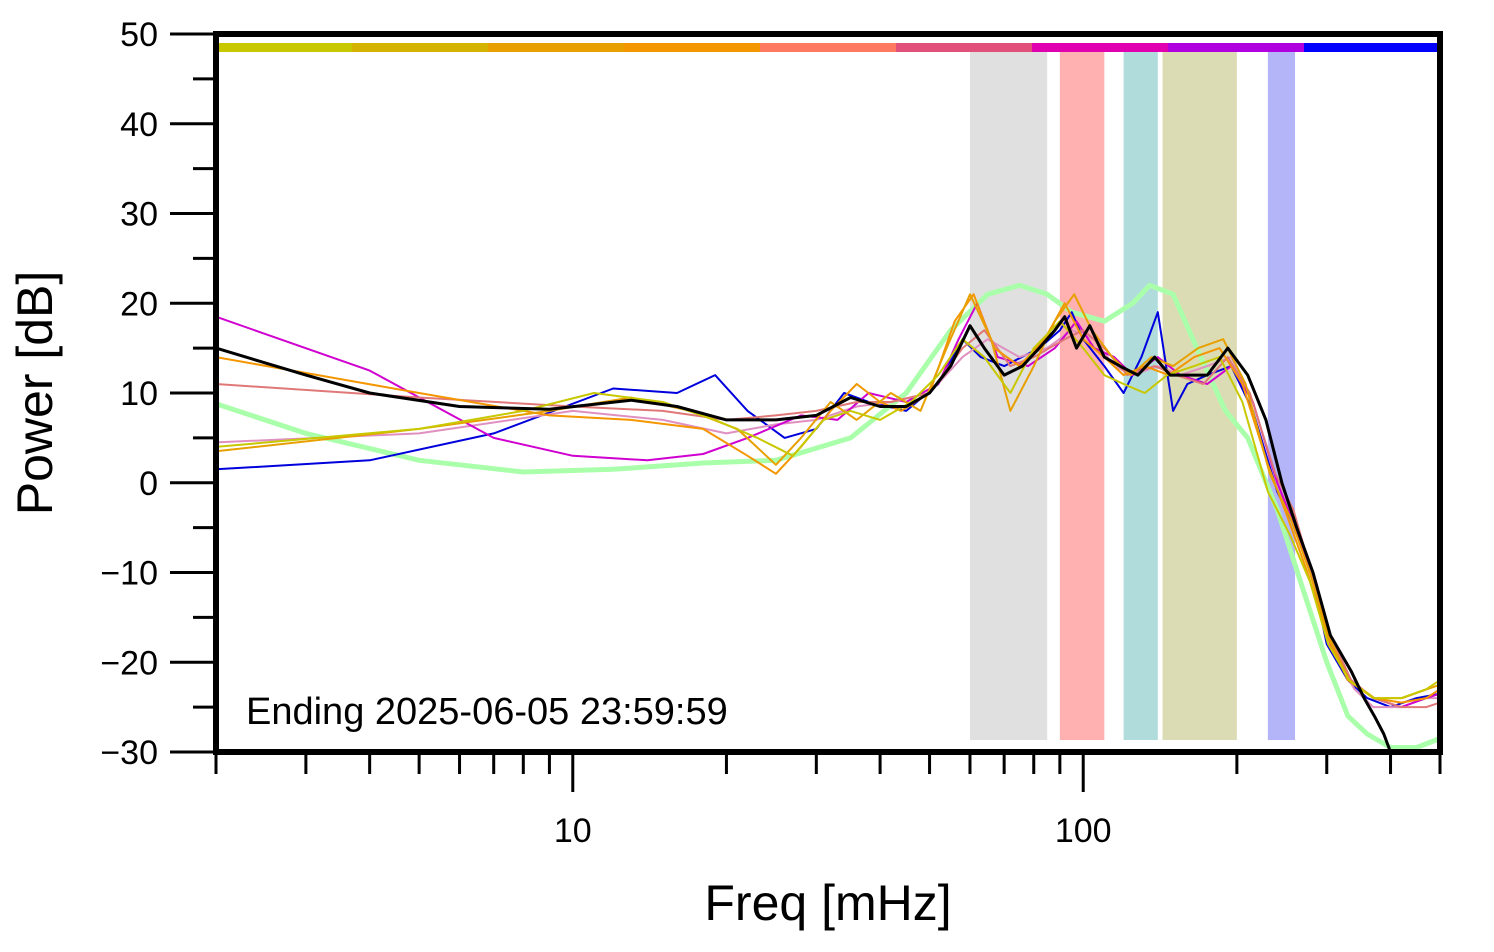 This screenshot has height=952, width=1494. What do you see at coordinates (139, 215) in the screenshot?
I see `y-tick-label: 30` at bounding box center [139, 215].